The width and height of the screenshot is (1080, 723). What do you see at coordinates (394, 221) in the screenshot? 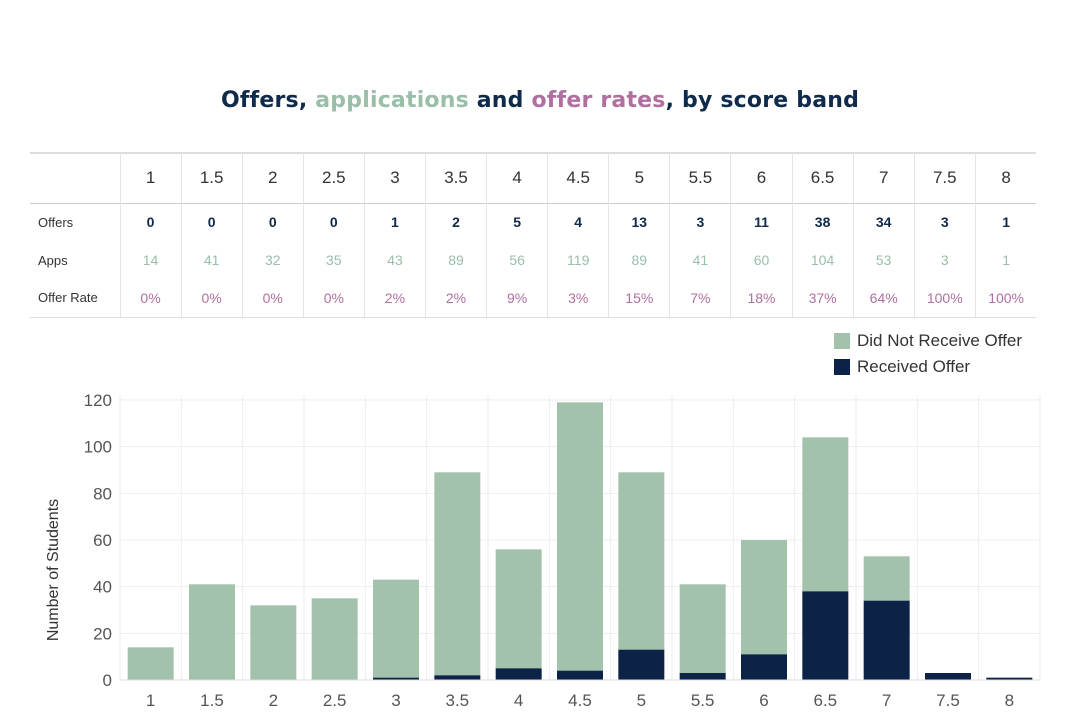
I see `offers-cell: 1` at bounding box center [394, 221].